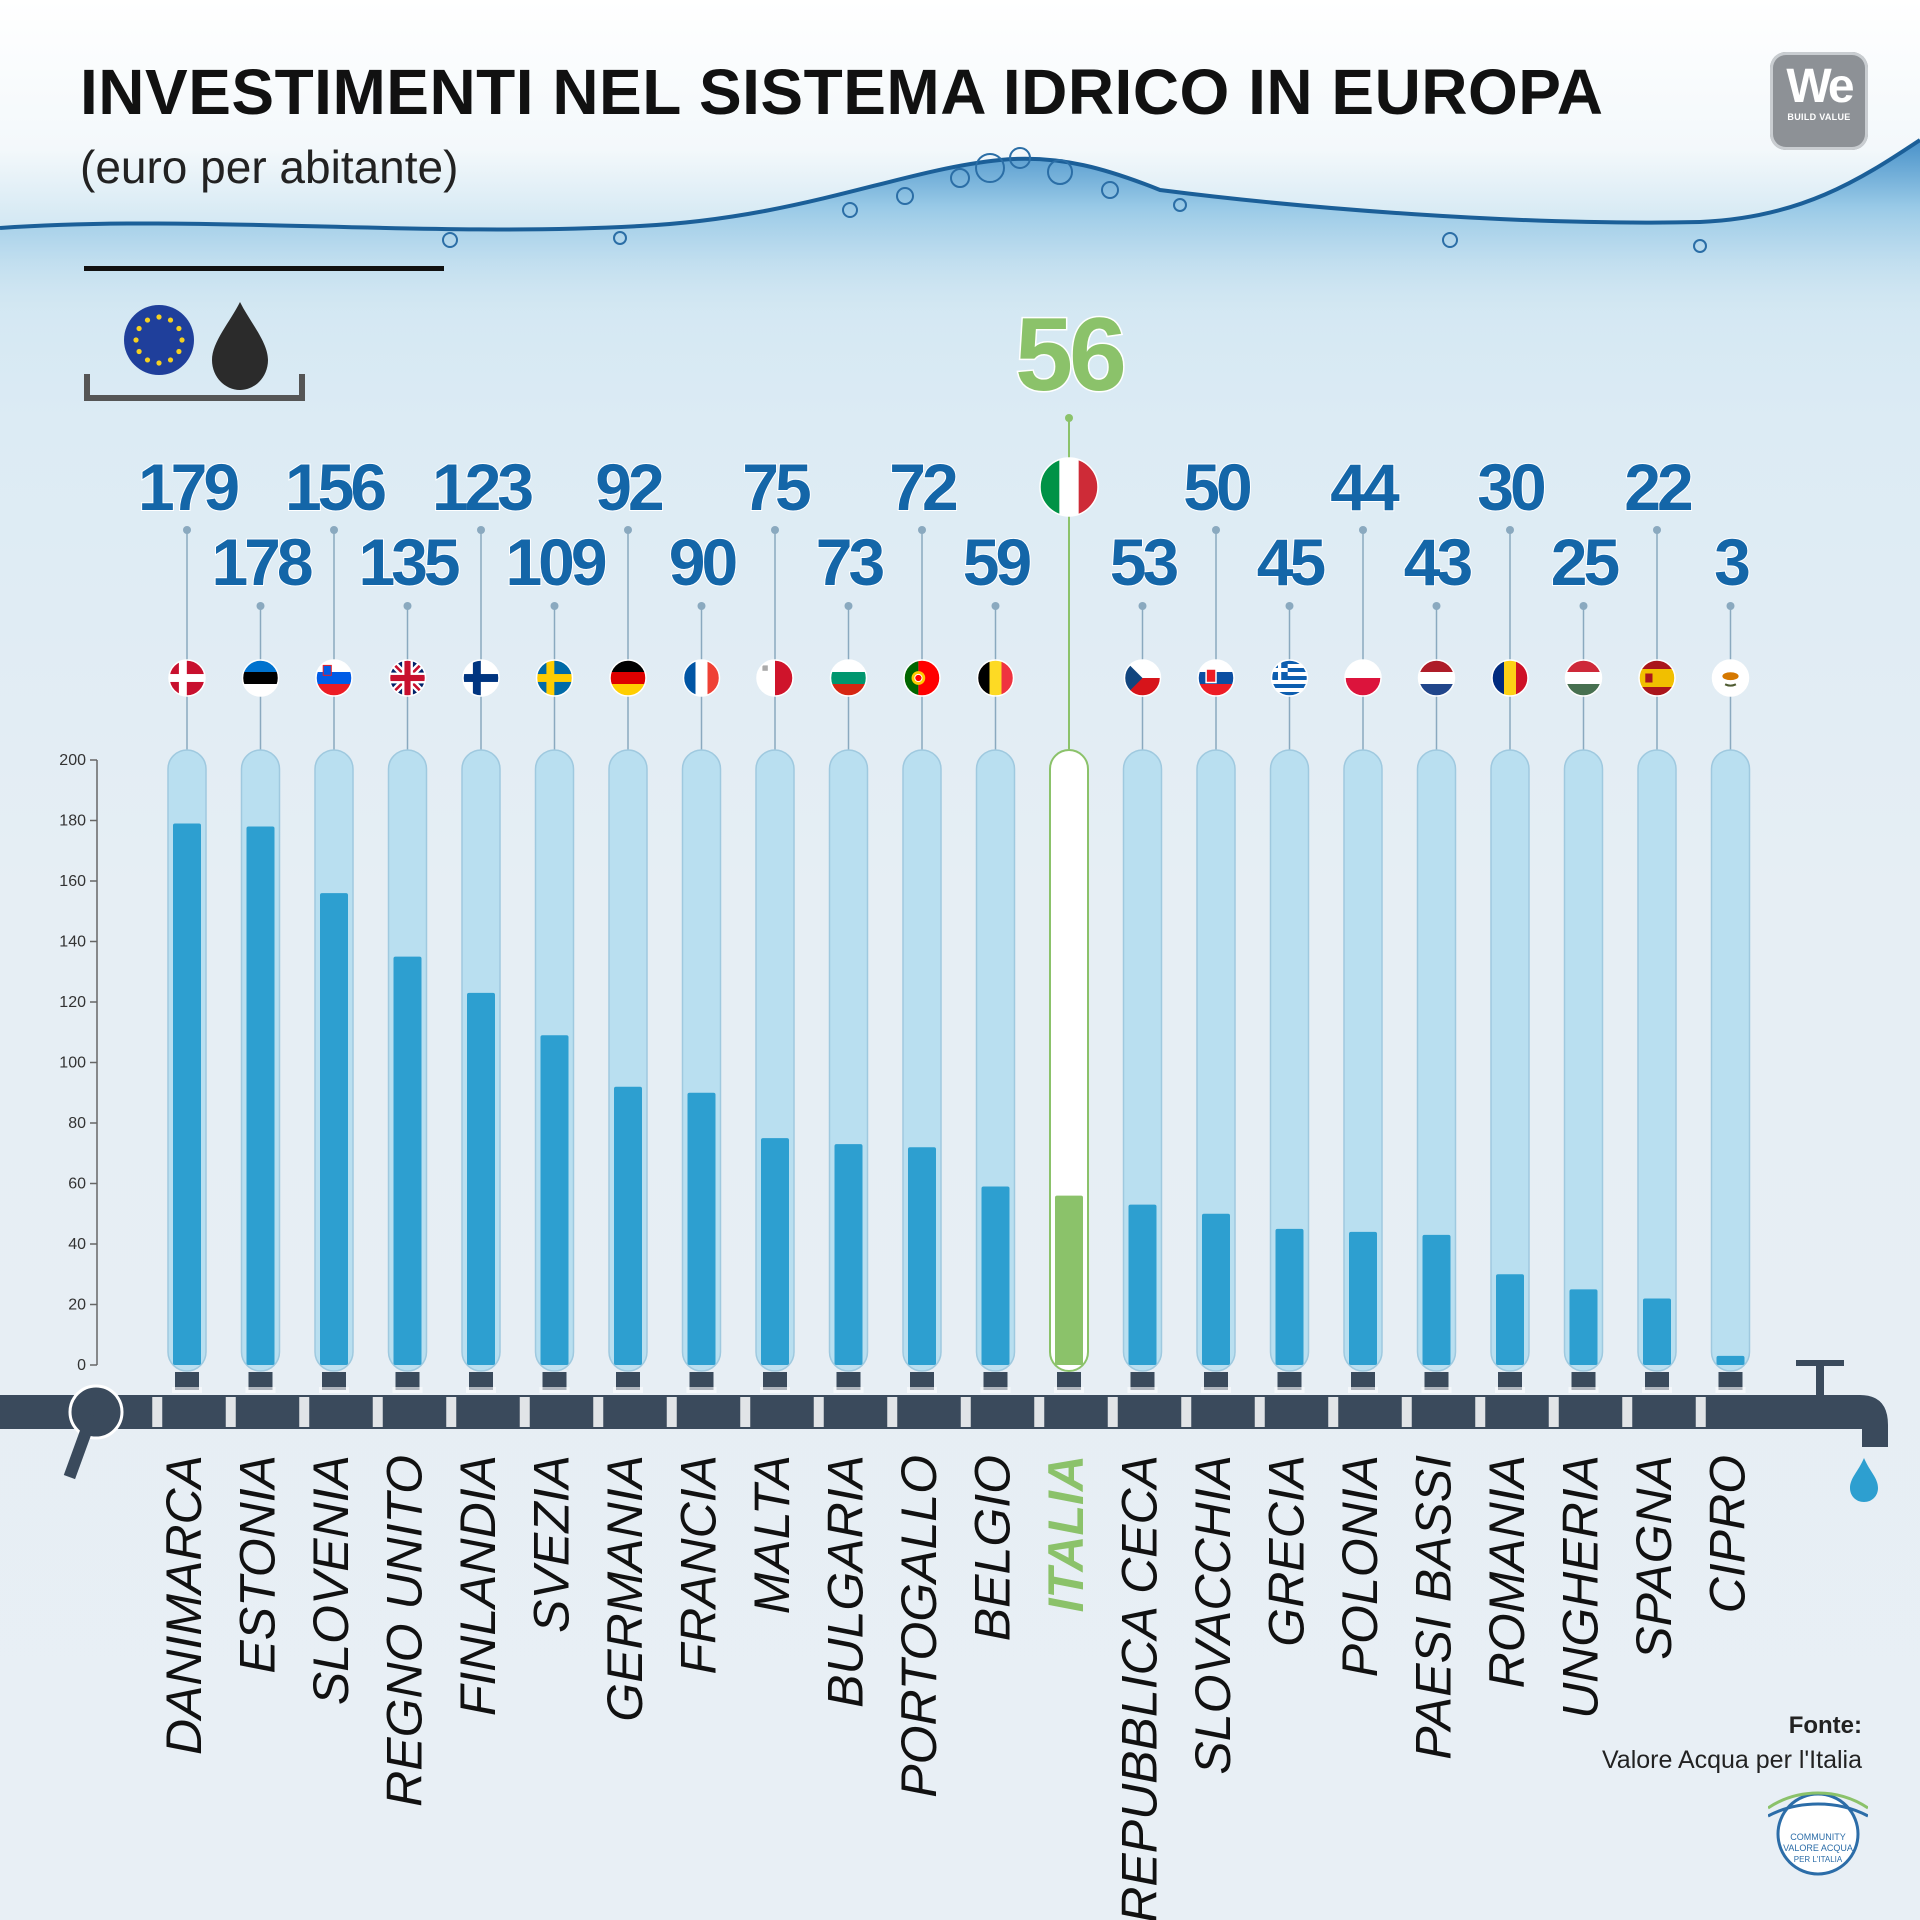 This screenshot has height=1920, width=1920. Describe the element at coordinates (1820, 1363) in the screenshot. I see `faucet-handle` at that location.